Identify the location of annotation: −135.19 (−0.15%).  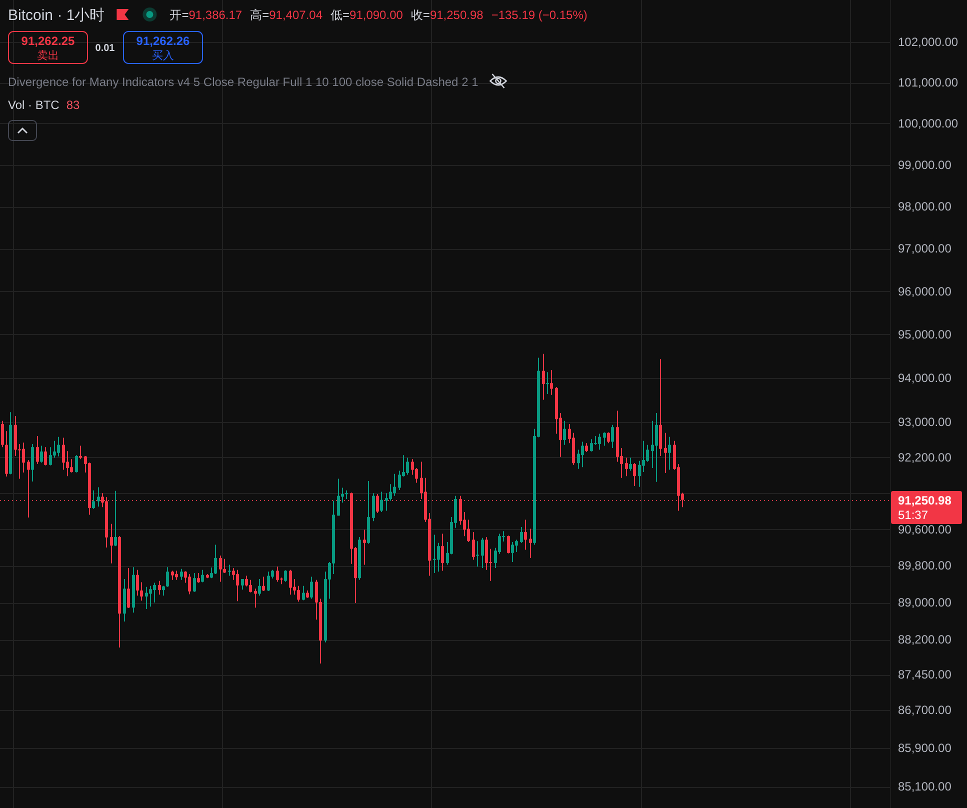
(539, 15).